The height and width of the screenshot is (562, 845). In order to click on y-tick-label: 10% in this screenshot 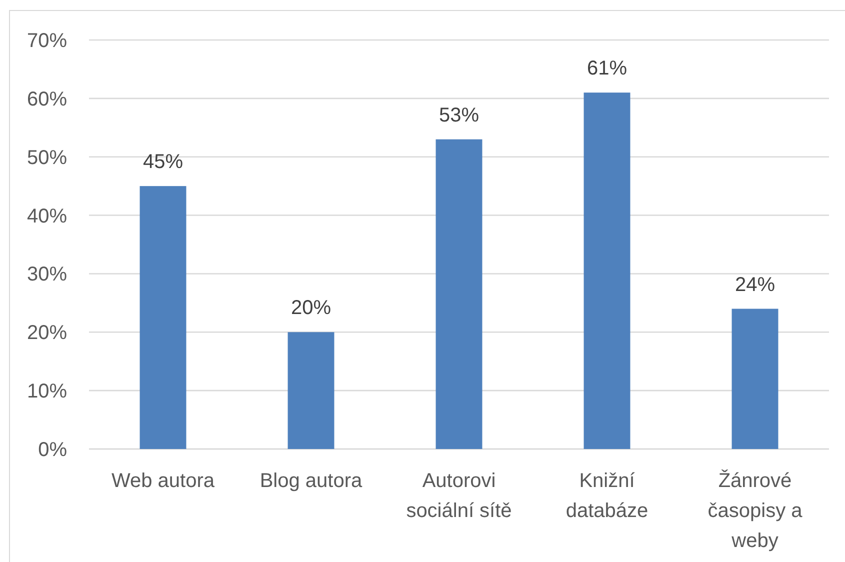, I will do `click(47, 391)`.